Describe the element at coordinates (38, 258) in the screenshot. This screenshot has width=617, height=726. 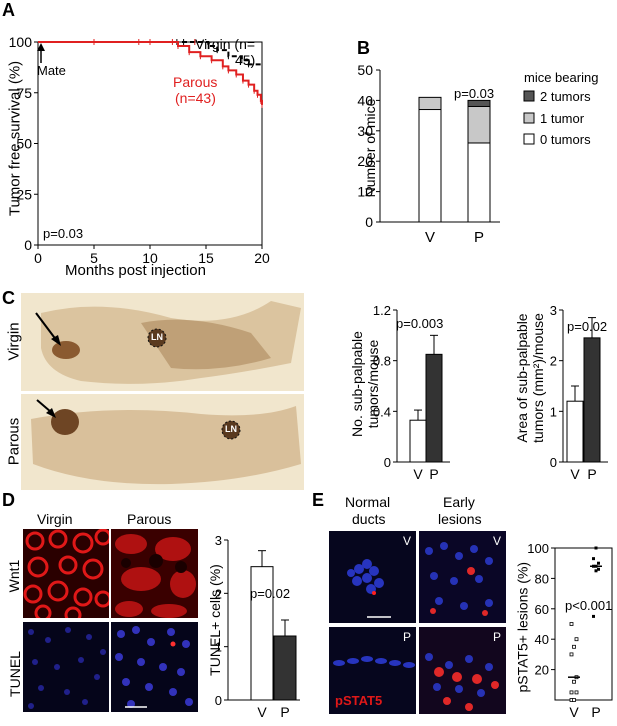
I see `survival-x-tick-label: 0` at that location.